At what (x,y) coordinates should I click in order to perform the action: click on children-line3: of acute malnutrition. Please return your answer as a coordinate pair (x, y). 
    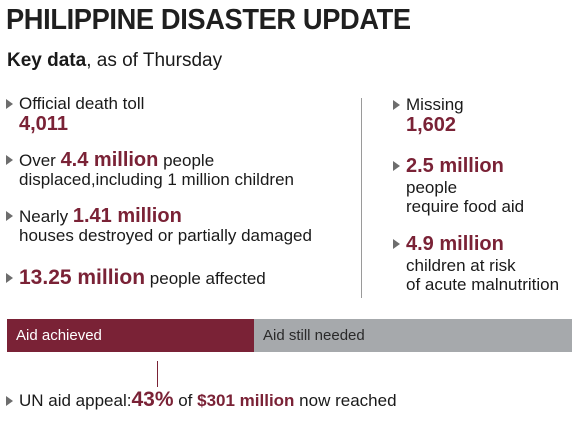
    Looking at the image, I should click on (483, 284).